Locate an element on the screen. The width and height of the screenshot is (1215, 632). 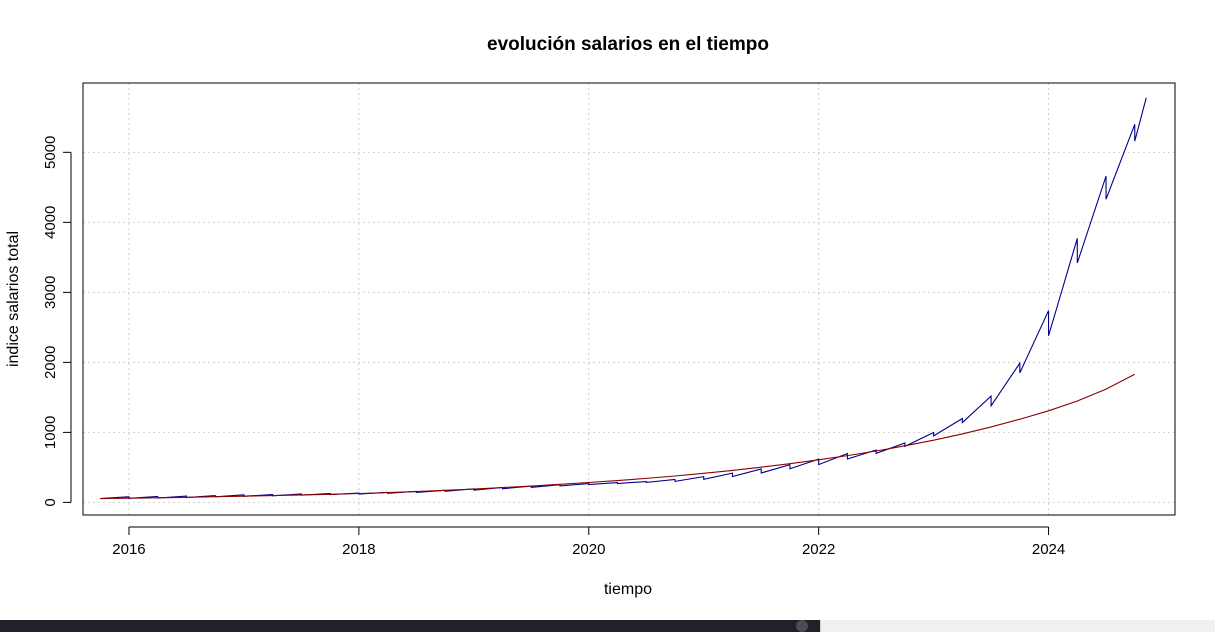
x-tick-label: 2018 is located at coordinates (358, 549).